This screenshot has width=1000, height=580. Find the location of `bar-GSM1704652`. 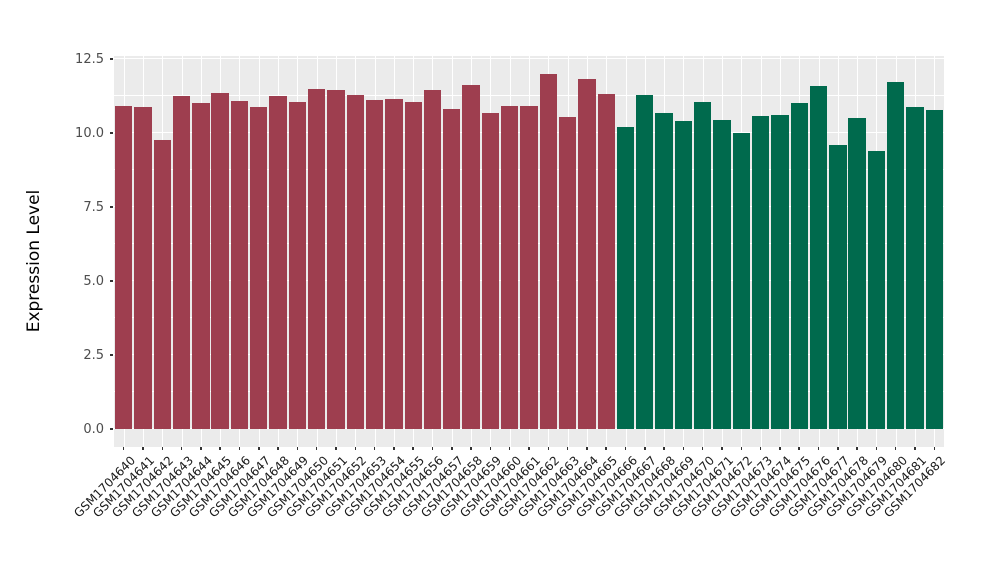

bar-GSM1704652 is located at coordinates (355, 261).